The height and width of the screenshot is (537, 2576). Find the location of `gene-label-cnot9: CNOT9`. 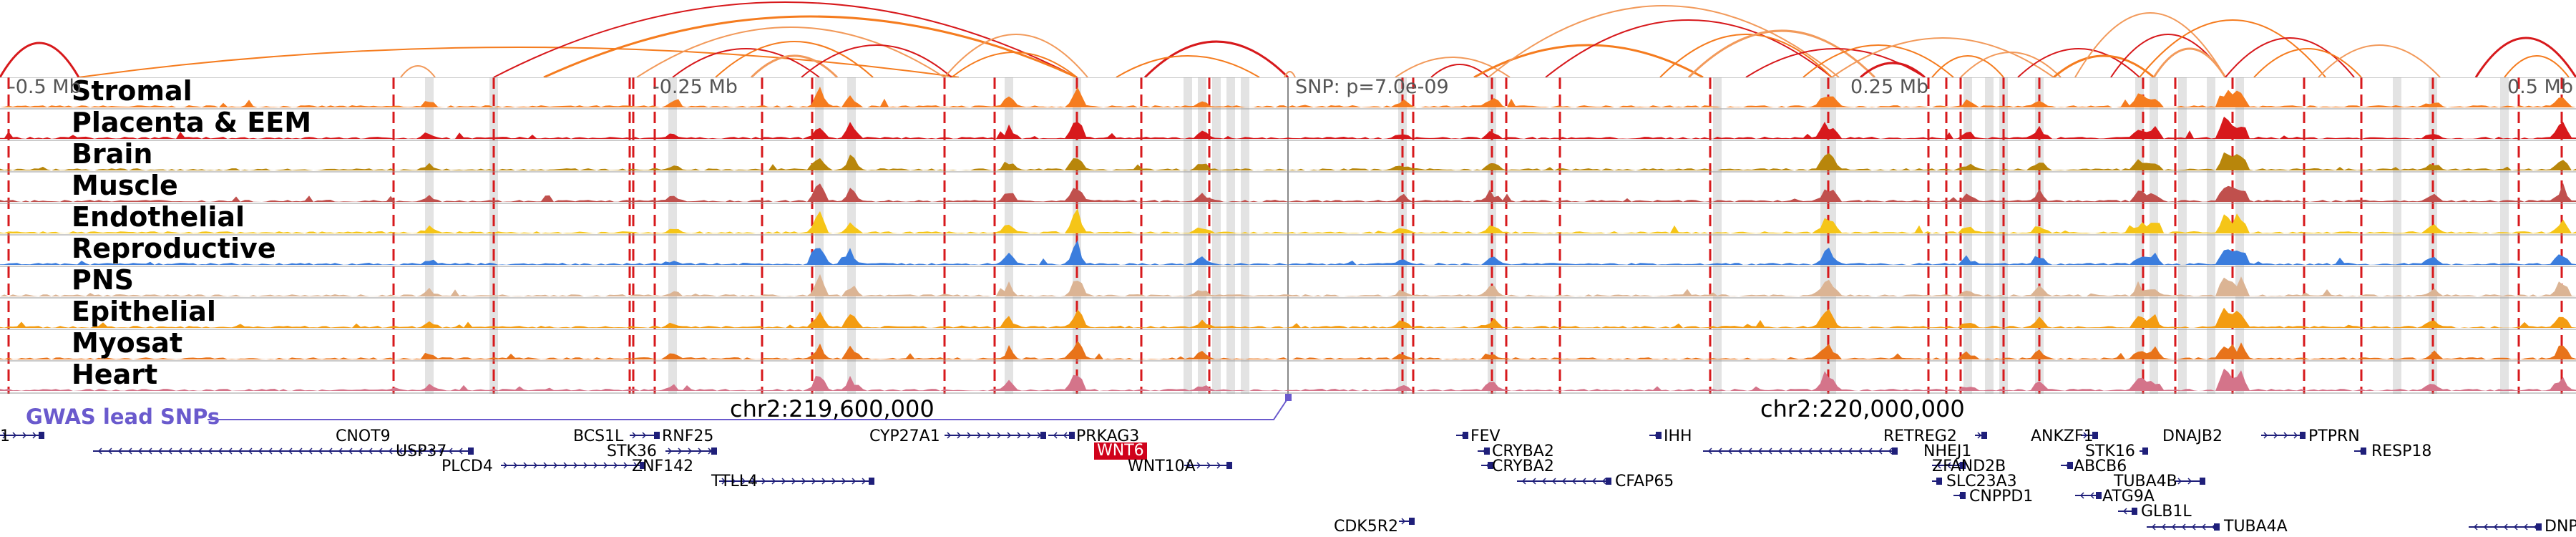

gene-label-cnot9: CNOT9 is located at coordinates (363, 436).